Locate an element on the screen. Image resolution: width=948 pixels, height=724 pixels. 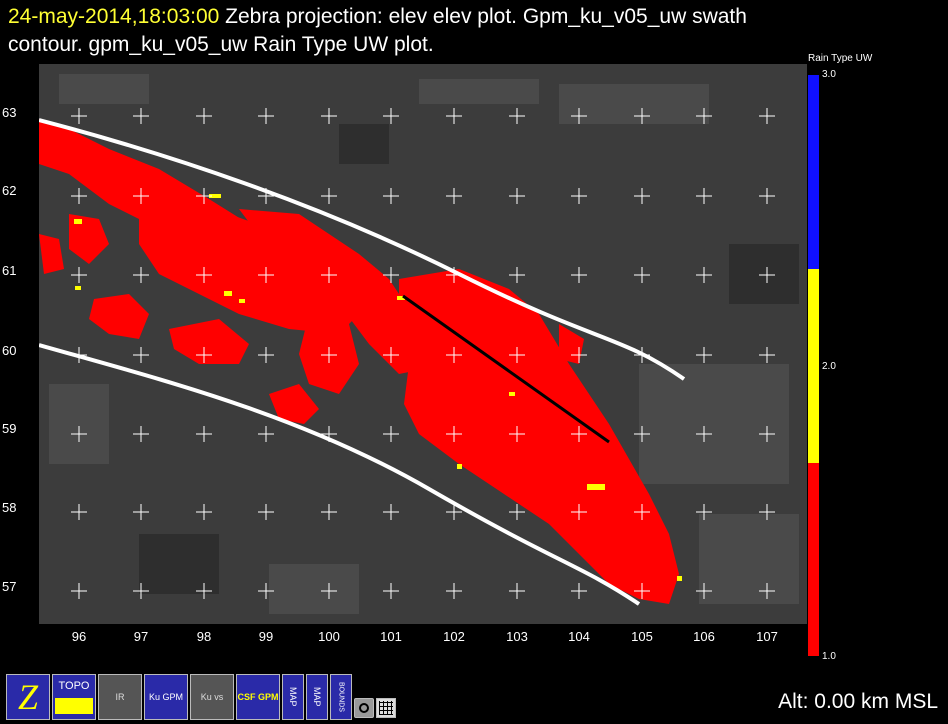
colorbar-label: Rain Type UW is located at coordinates (840, 58).